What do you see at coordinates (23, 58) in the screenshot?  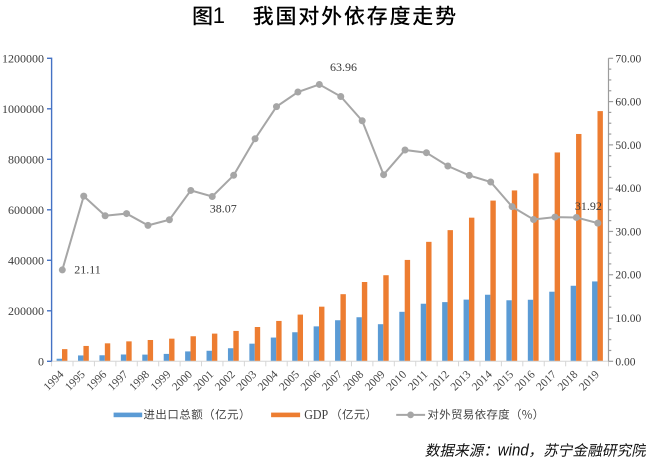 I see `svg-text: 1200000` at bounding box center [23, 58].